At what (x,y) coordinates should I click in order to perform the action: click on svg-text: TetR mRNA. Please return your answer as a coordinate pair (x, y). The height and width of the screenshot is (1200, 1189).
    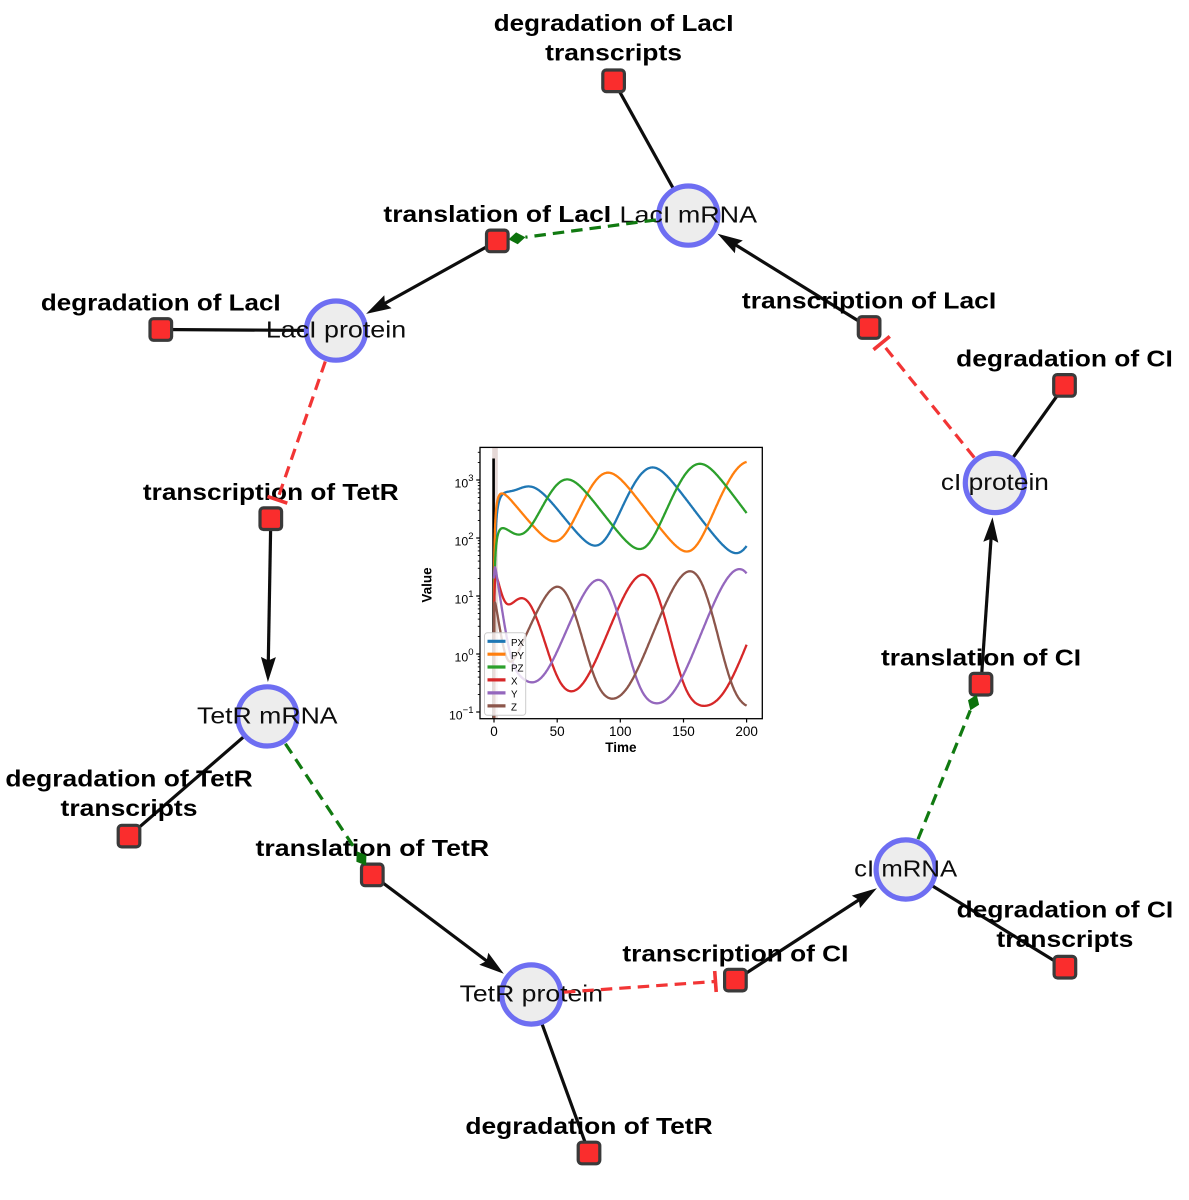
    Looking at the image, I should click on (267, 715).